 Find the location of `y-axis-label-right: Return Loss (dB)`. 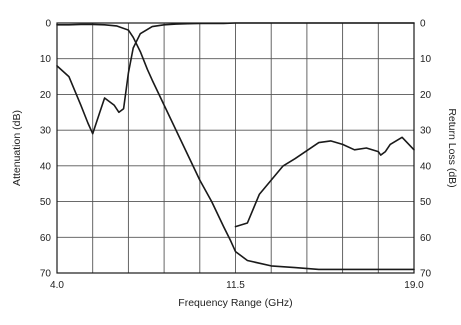

y-axis-label-right: Return Loss (dB) is located at coordinates (452, 147).